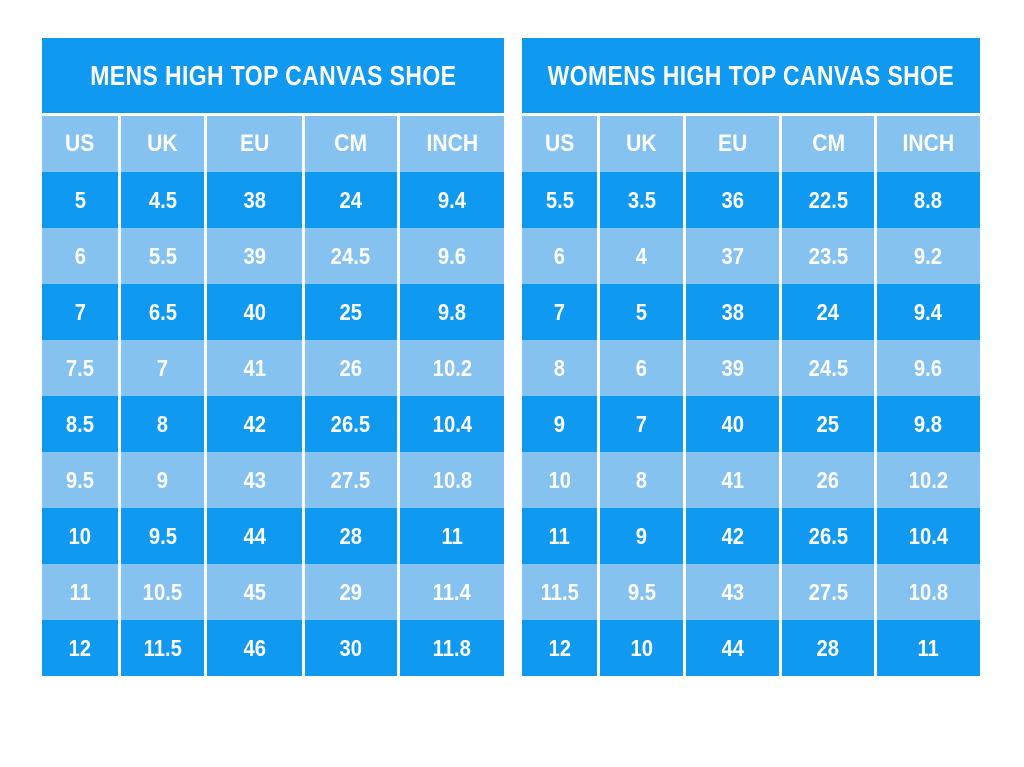 This screenshot has height=767, width=1024. I want to click on cell-value: 37, so click(732, 255).